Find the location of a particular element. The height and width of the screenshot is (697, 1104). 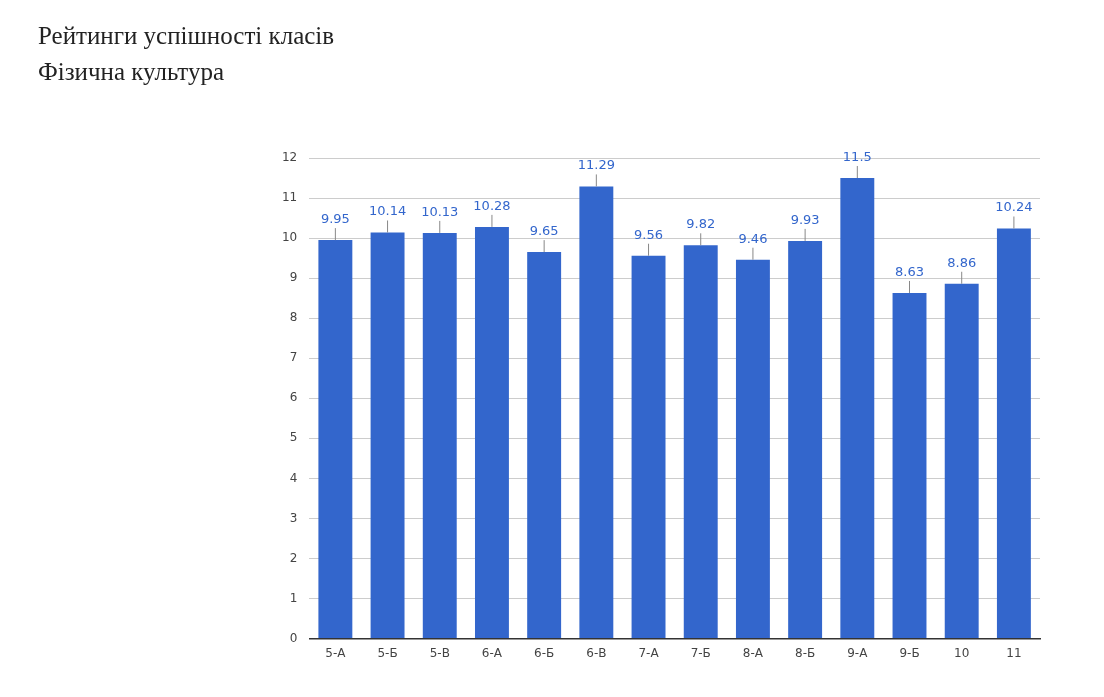

y-tick-label: 10 is located at coordinates (289, 237).